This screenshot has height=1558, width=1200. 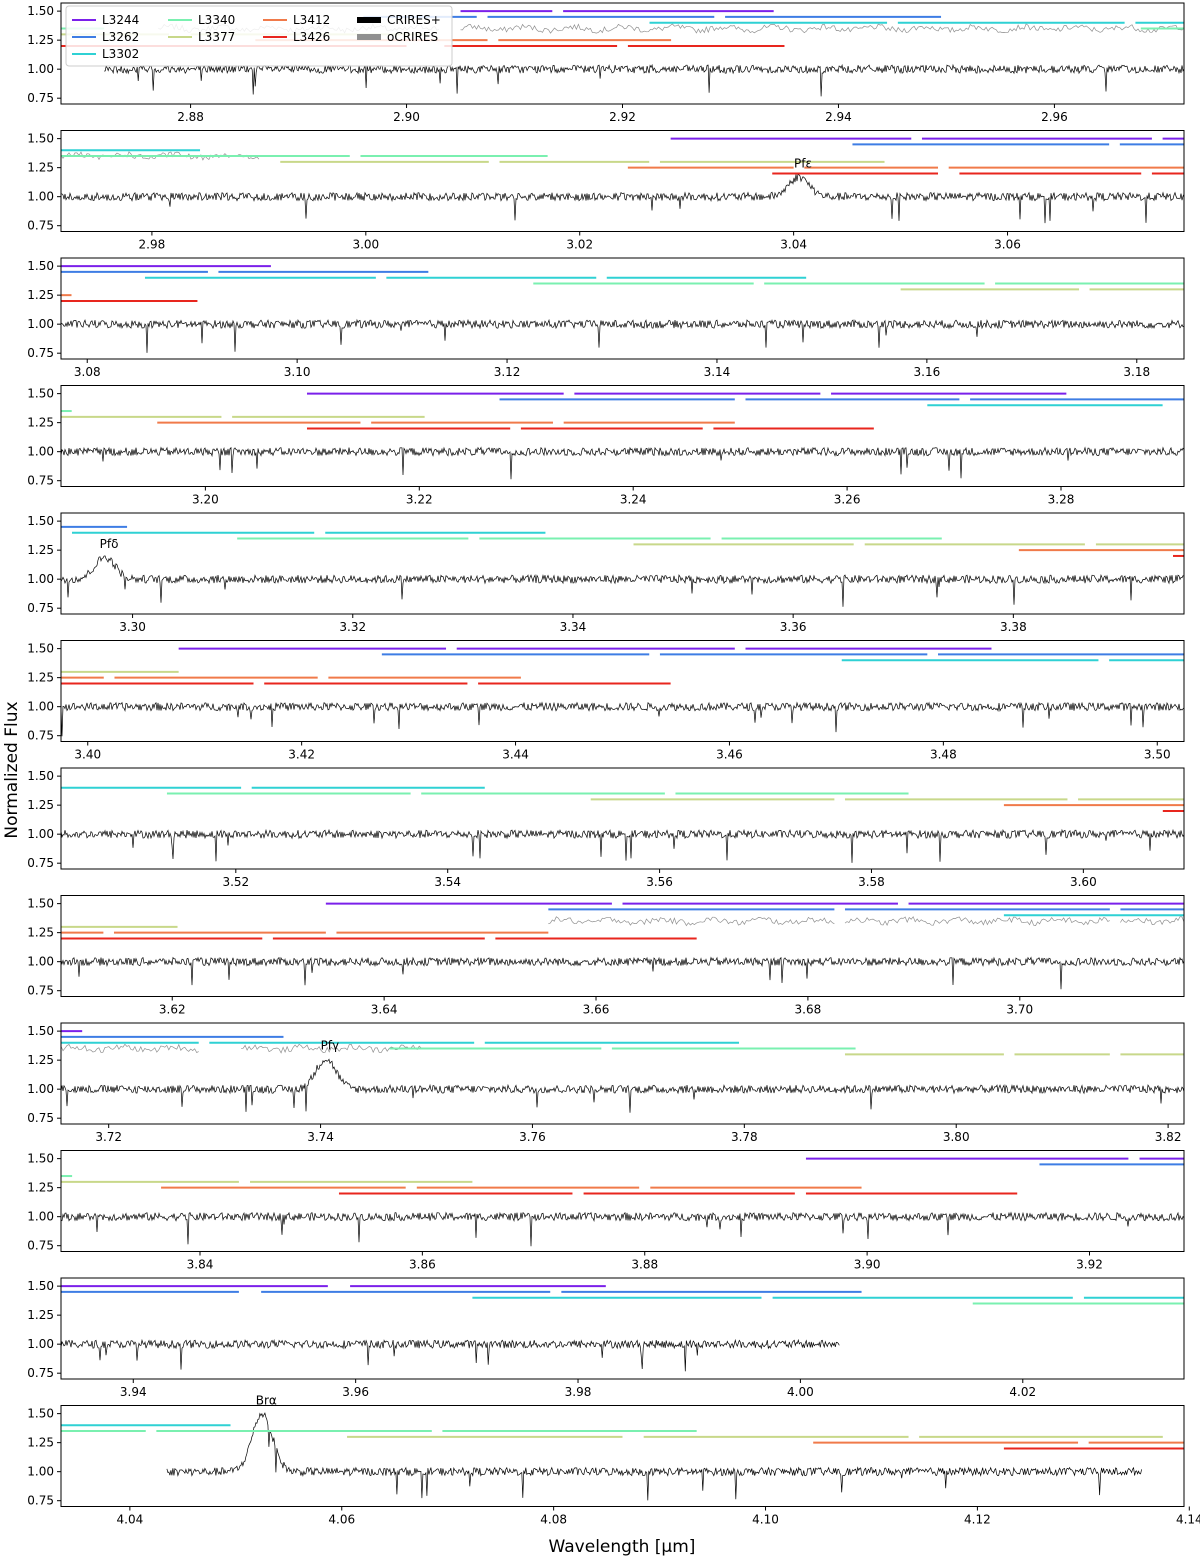 I want to click on x-tick-label: 3.94, so click(x=133, y=1392).